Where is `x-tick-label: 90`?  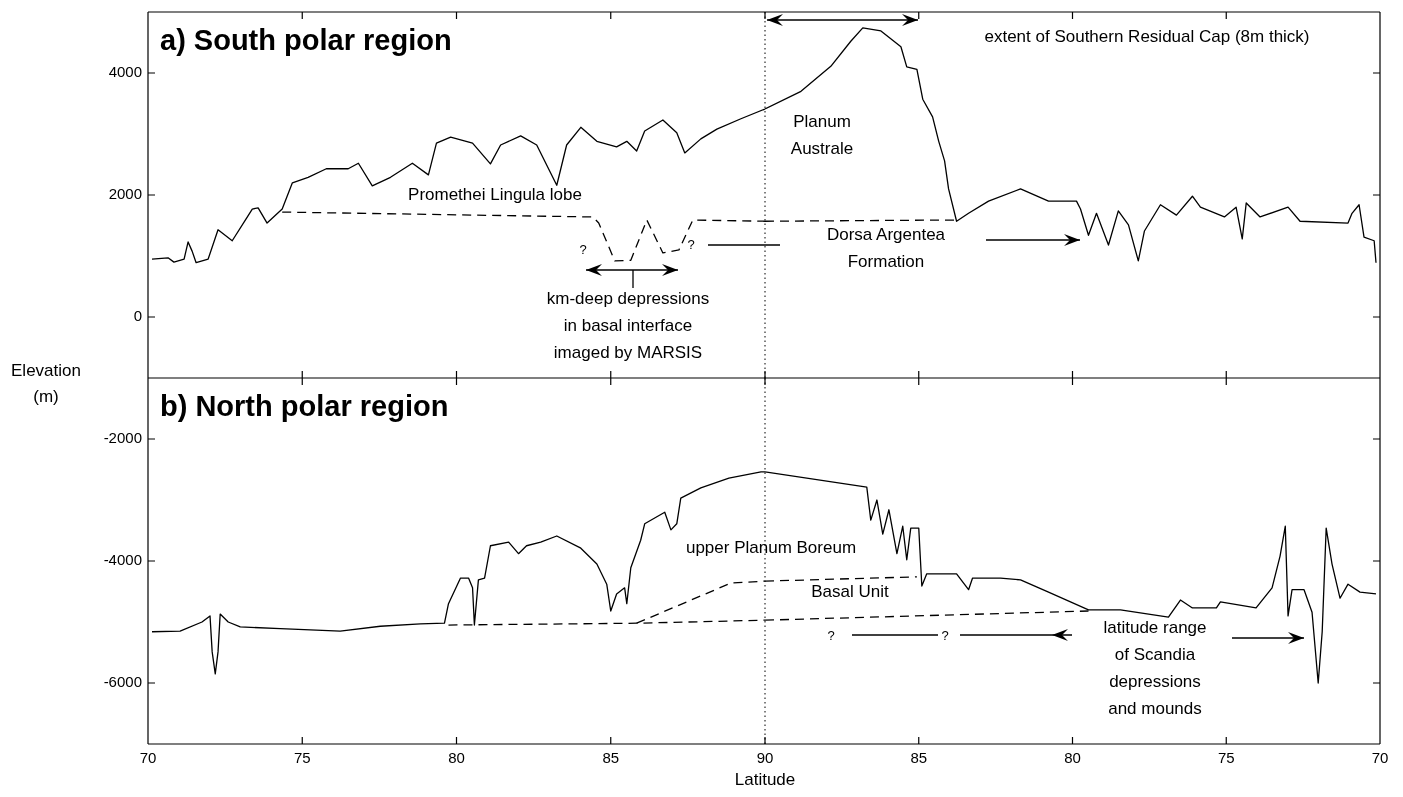
x-tick-label: 90 is located at coordinates (765, 758).